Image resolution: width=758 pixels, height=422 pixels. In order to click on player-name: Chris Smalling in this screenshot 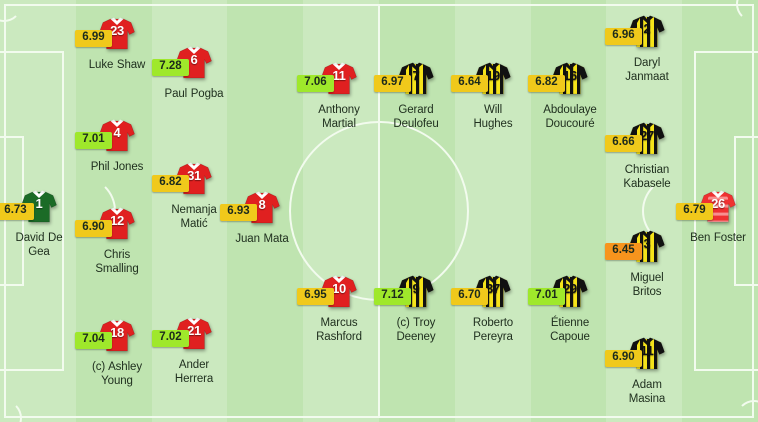, I will do `click(117, 262)`.